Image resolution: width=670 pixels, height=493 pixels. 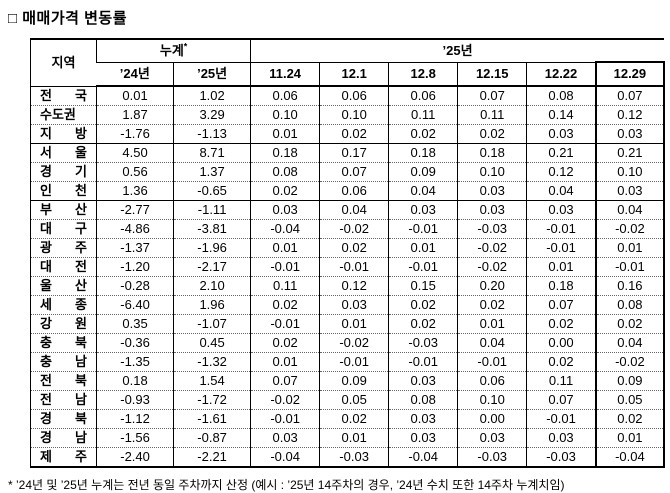 What do you see at coordinates (63, 115) in the screenshot?
I see `region-cell: 수도권` at bounding box center [63, 115].